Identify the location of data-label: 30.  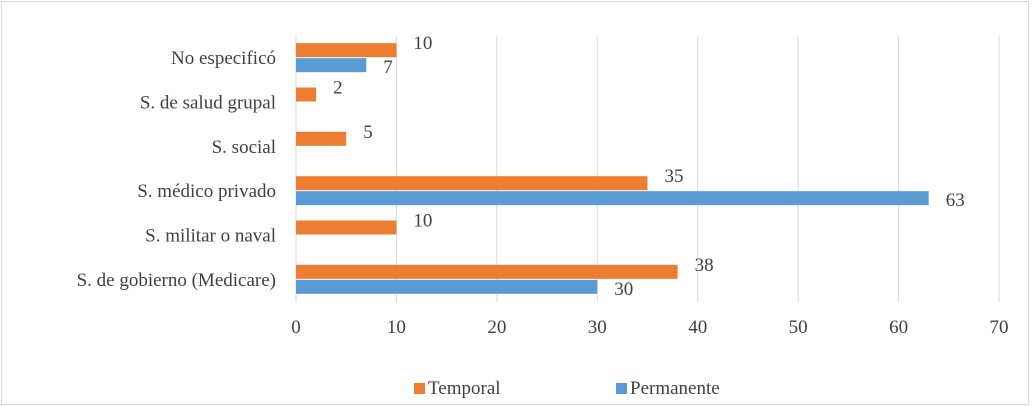
(623, 289).